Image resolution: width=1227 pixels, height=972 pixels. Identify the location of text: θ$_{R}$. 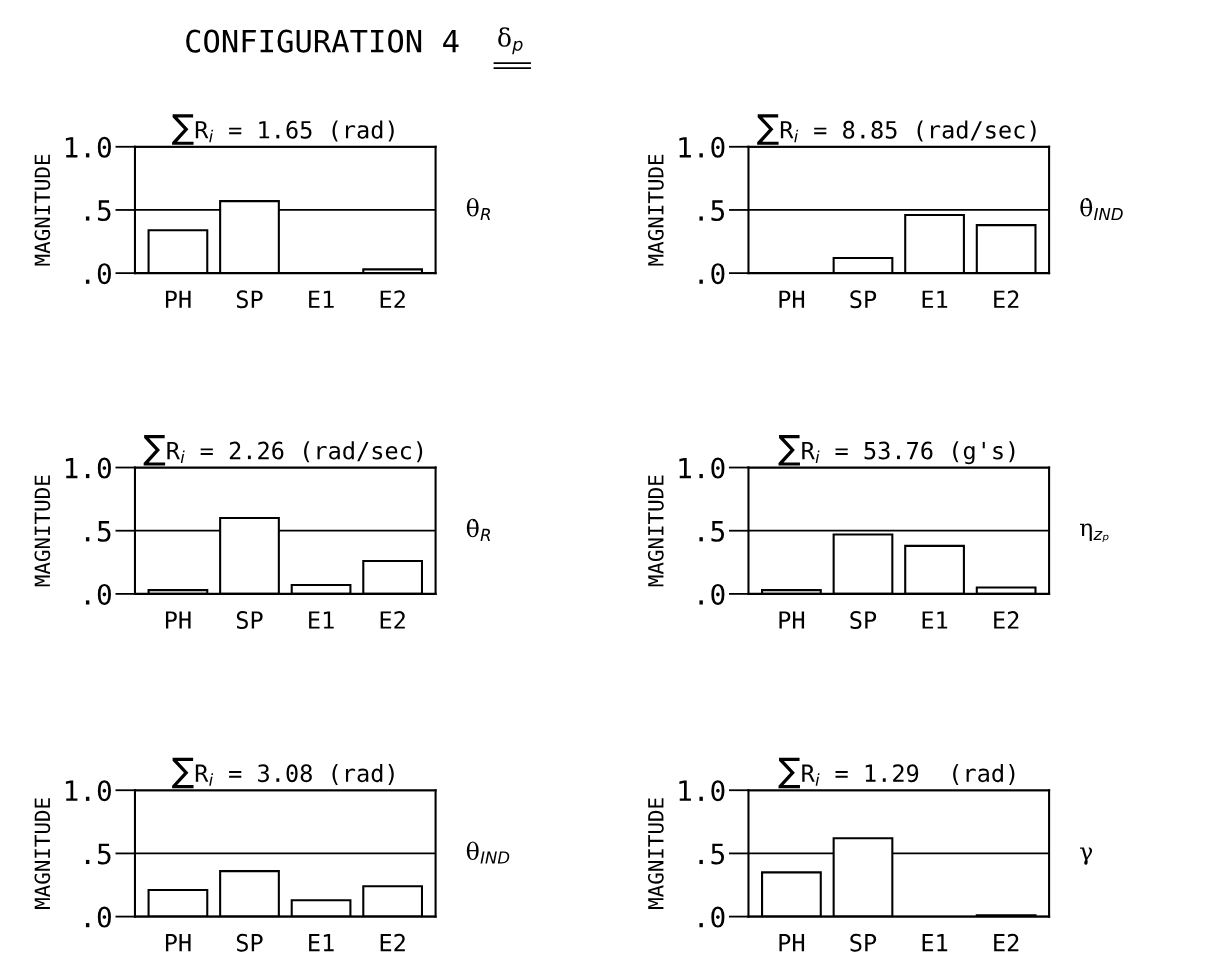
(478, 209).